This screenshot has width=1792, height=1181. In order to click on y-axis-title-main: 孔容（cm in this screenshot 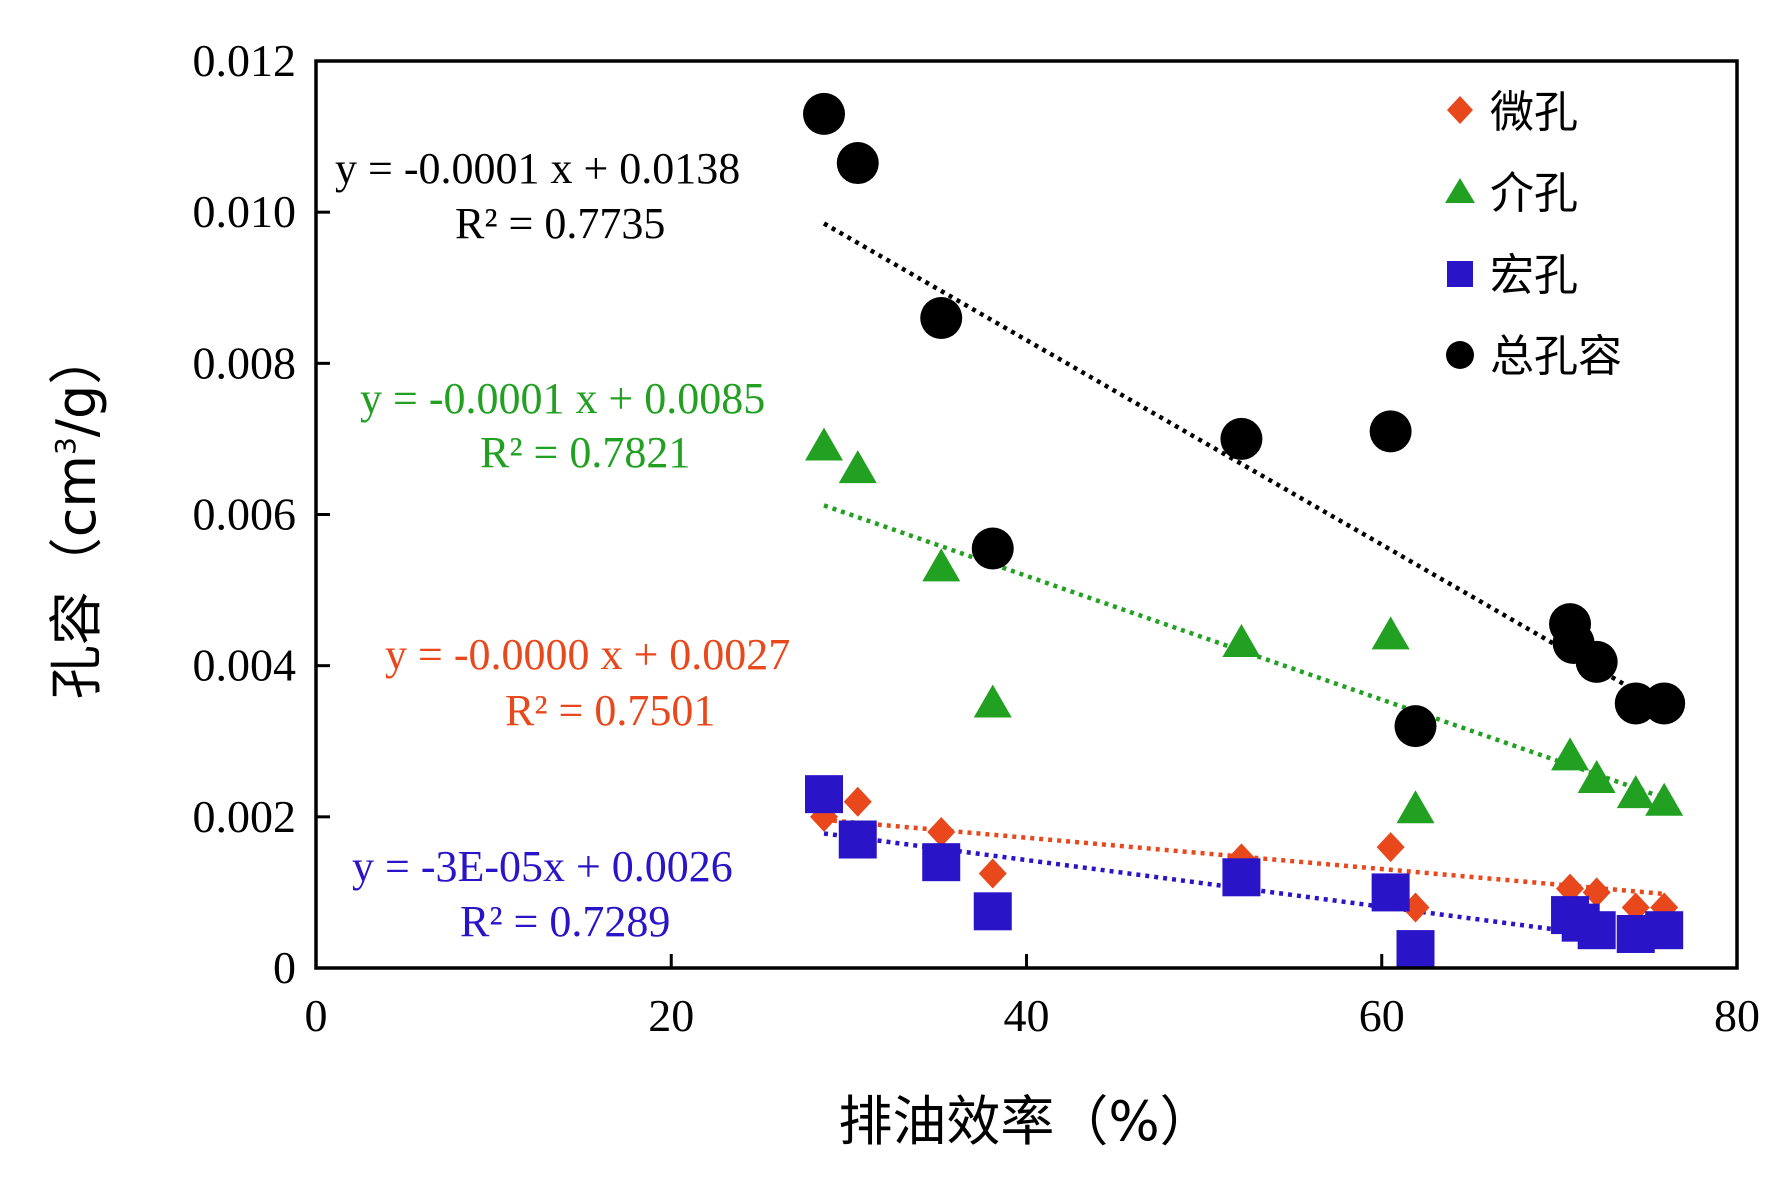, I will do `click(76, 577)`.